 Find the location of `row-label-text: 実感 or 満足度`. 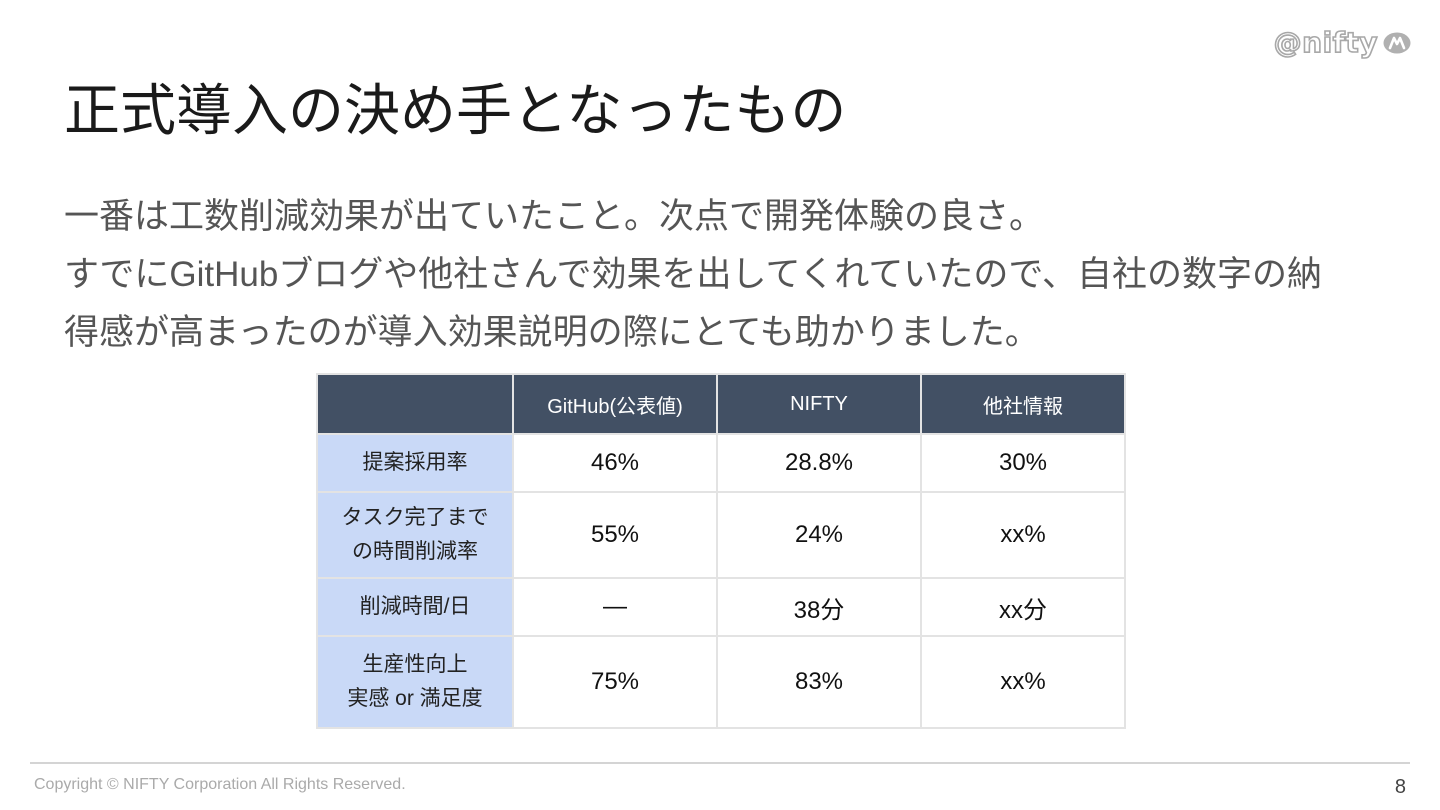

row-label-text: 実感 or 満足度 is located at coordinates (415, 698).